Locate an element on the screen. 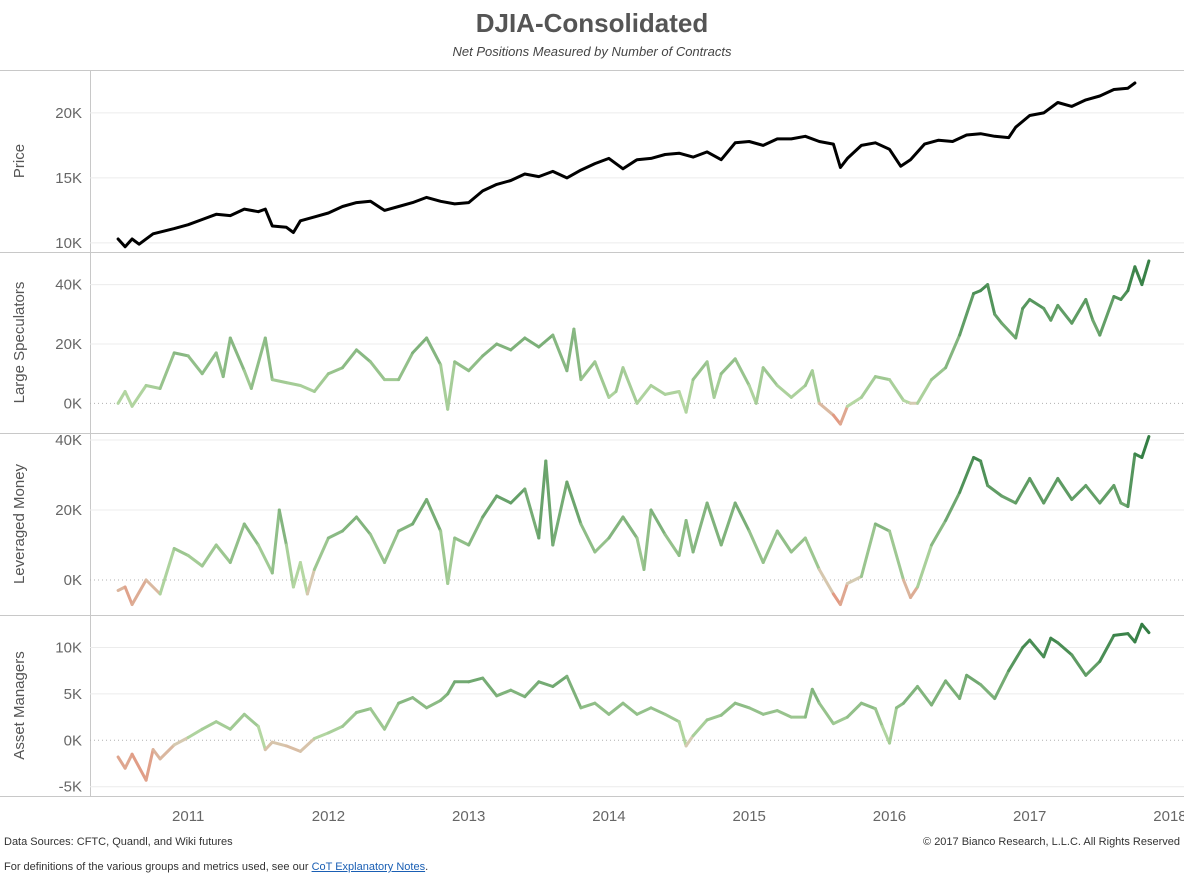  x-tick-label-2018: 2018 is located at coordinates (1168, 816).